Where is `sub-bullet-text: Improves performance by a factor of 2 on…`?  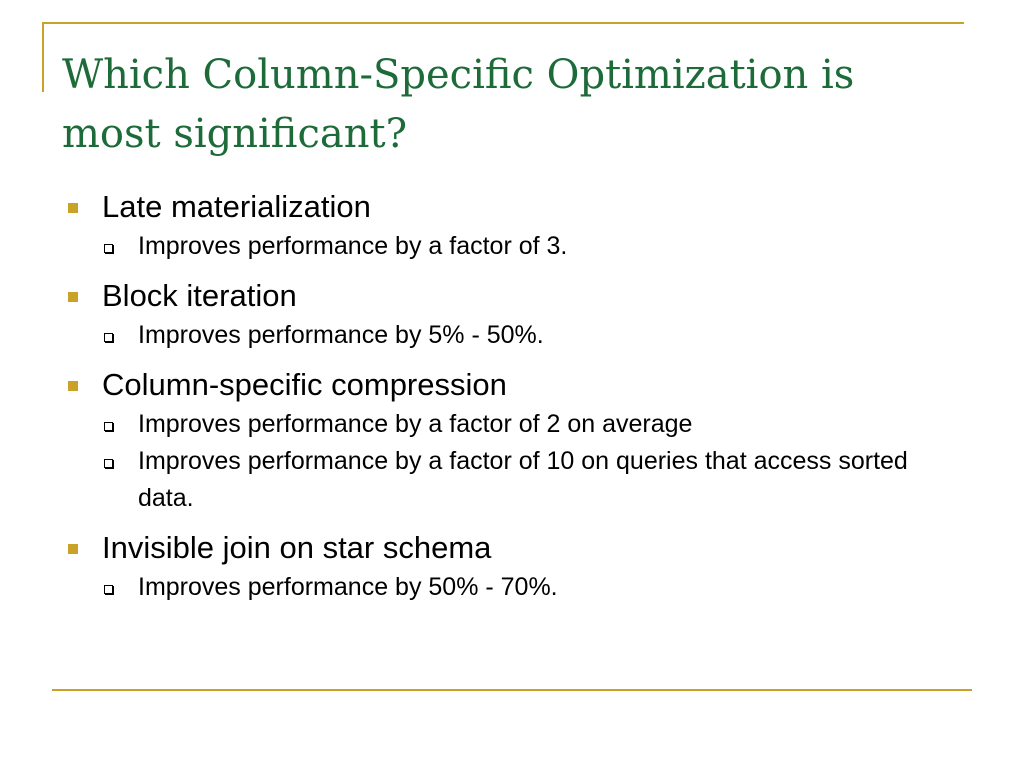
sub-bullet-text: Improves performance by a factor of 2 on… is located at coordinates (415, 424).